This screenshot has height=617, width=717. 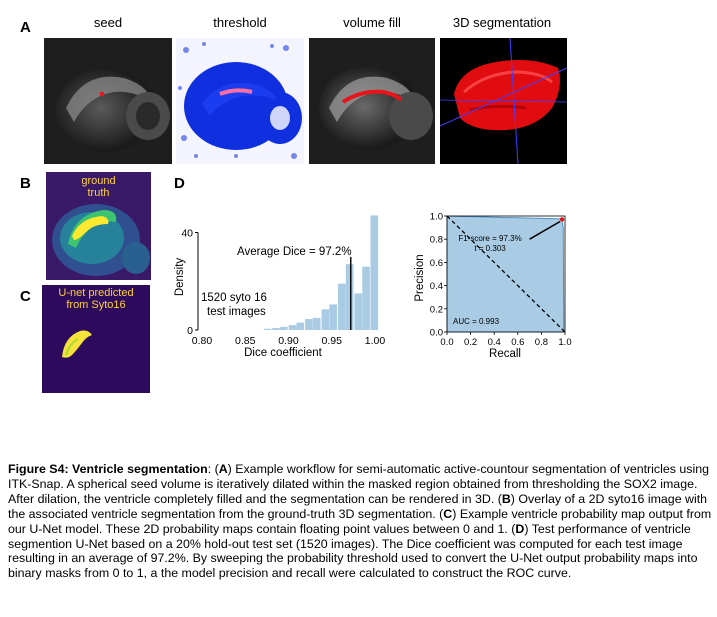 I want to click on histogram-xlabel: Dice coefficient, so click(x=283, y=353).